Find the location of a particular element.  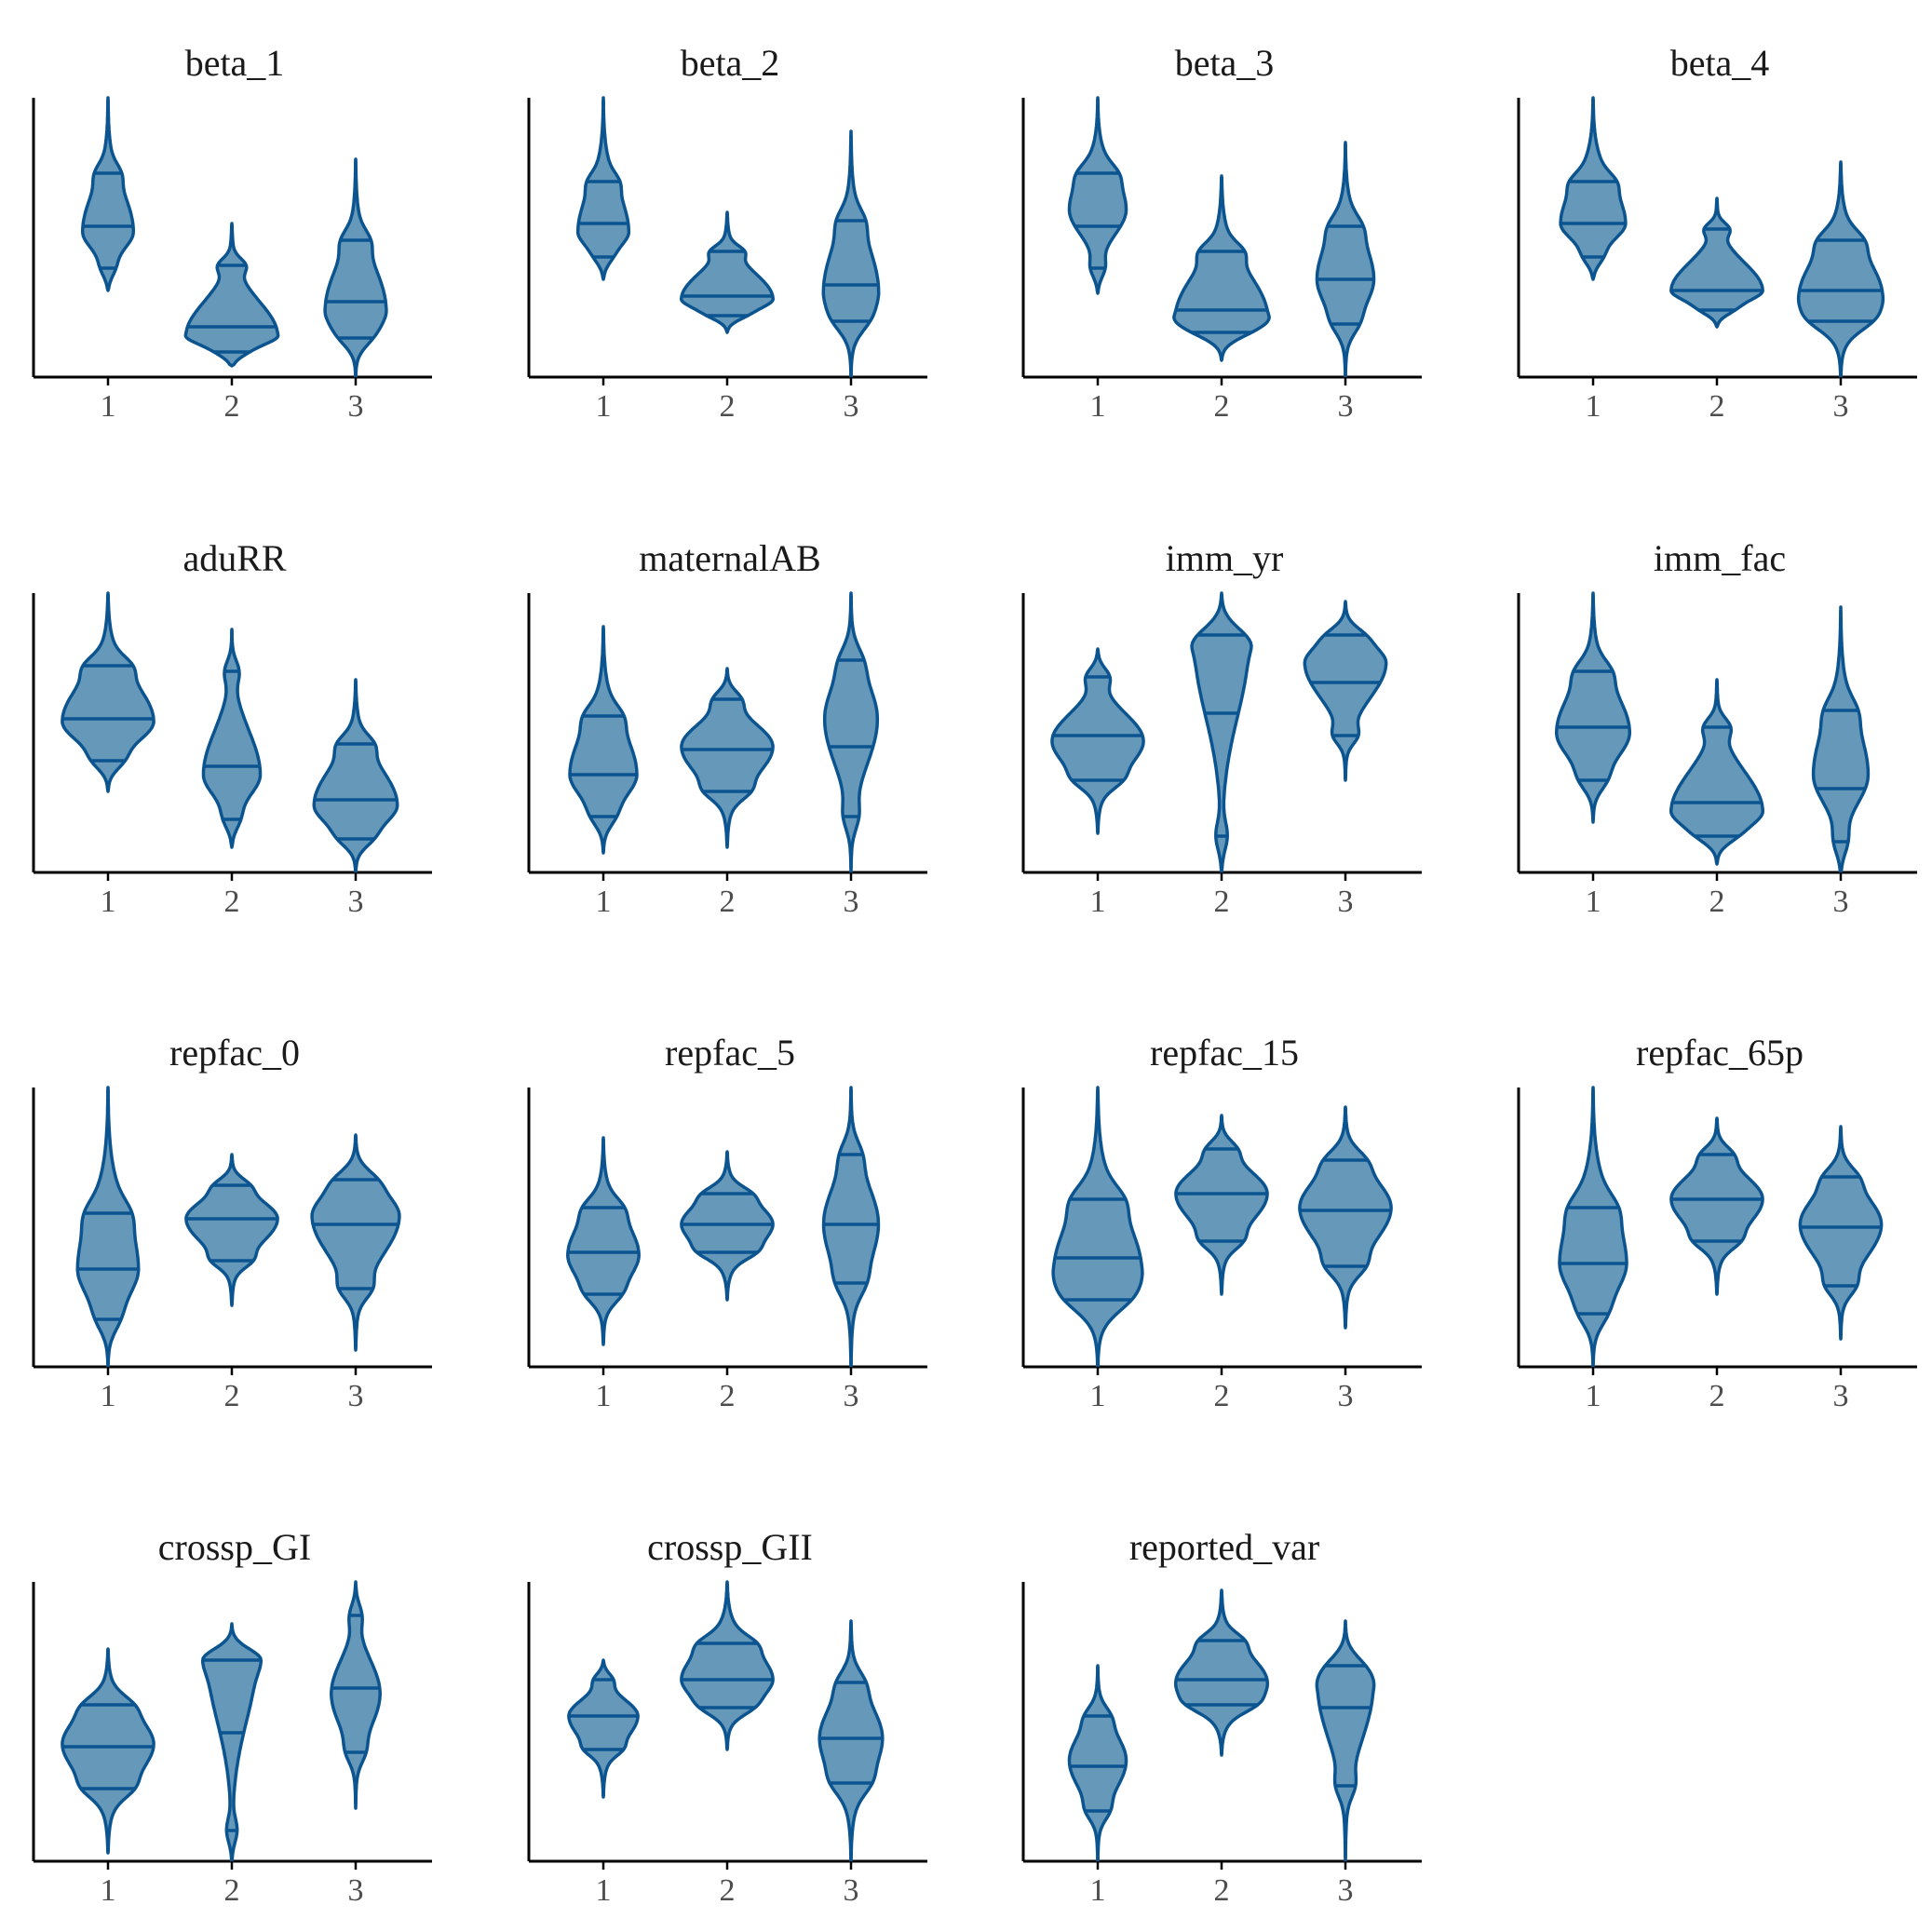

panel-beta-1: beta_1 1 2 3 is located at coordinates (232, 233).